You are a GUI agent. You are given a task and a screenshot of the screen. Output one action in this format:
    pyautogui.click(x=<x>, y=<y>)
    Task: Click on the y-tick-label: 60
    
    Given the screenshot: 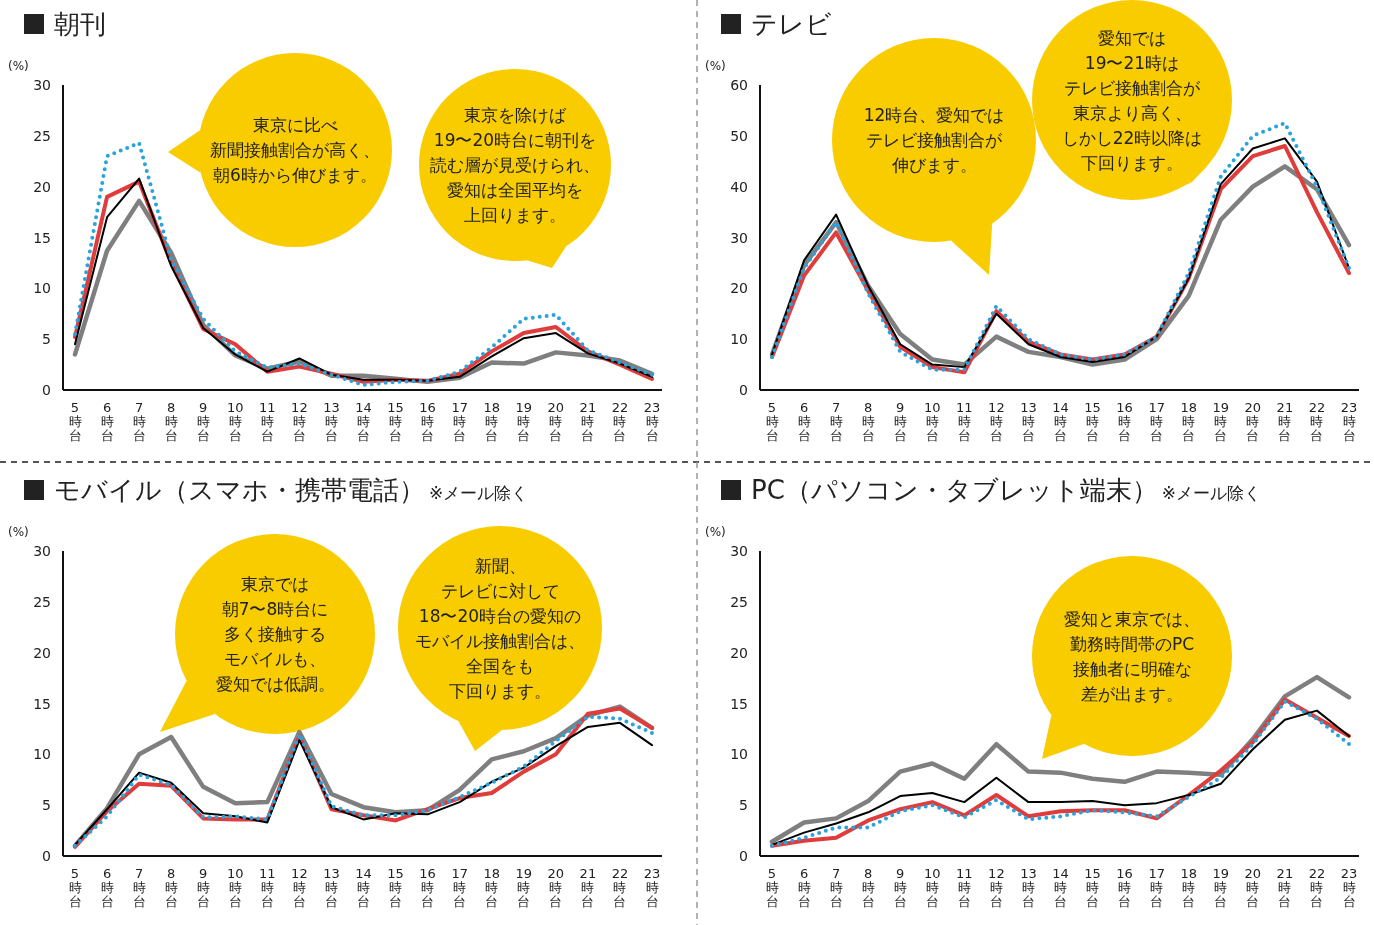 What is the action you would take?
    pyautogui.click(x=739, y=85)
    